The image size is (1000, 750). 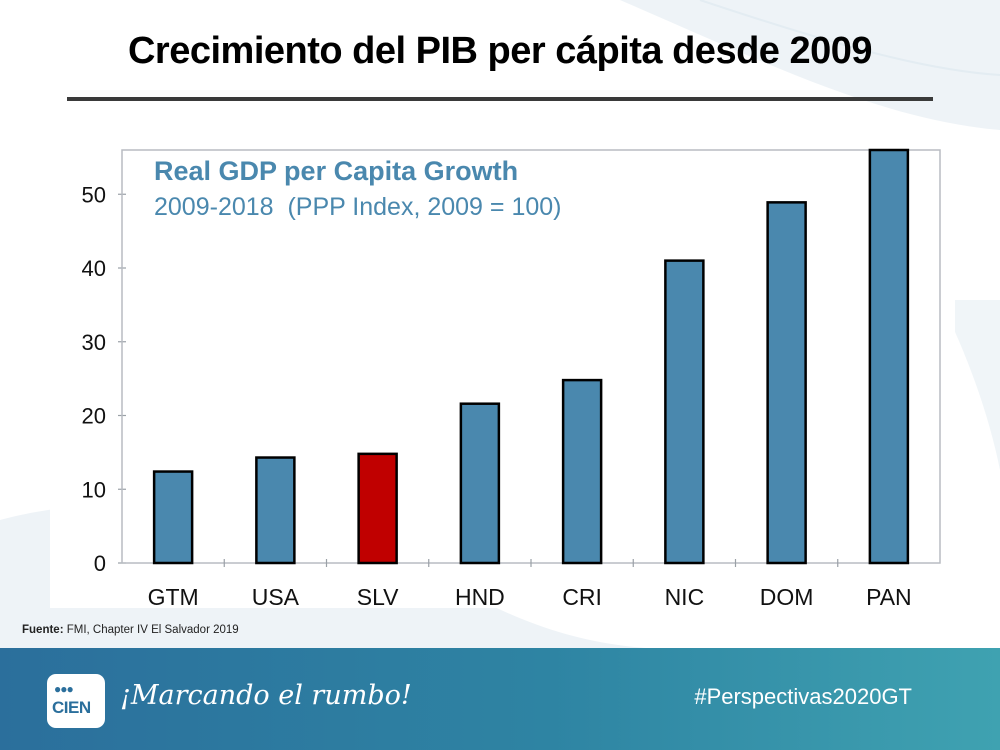 I want to click on y-axis-ticks: 0 10 20 30 40 50, so click(x=104, y=379).